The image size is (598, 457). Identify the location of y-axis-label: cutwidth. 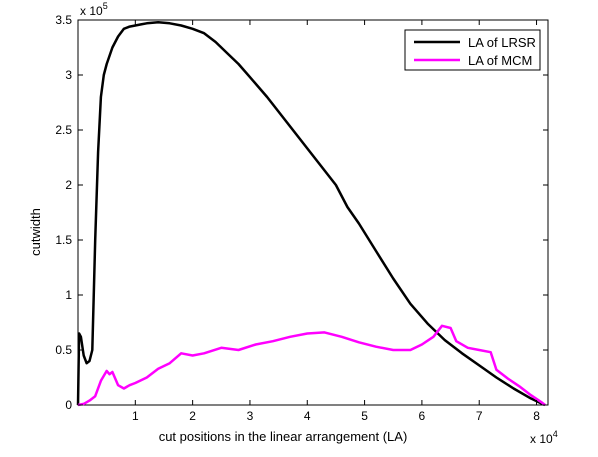
(35, 232).